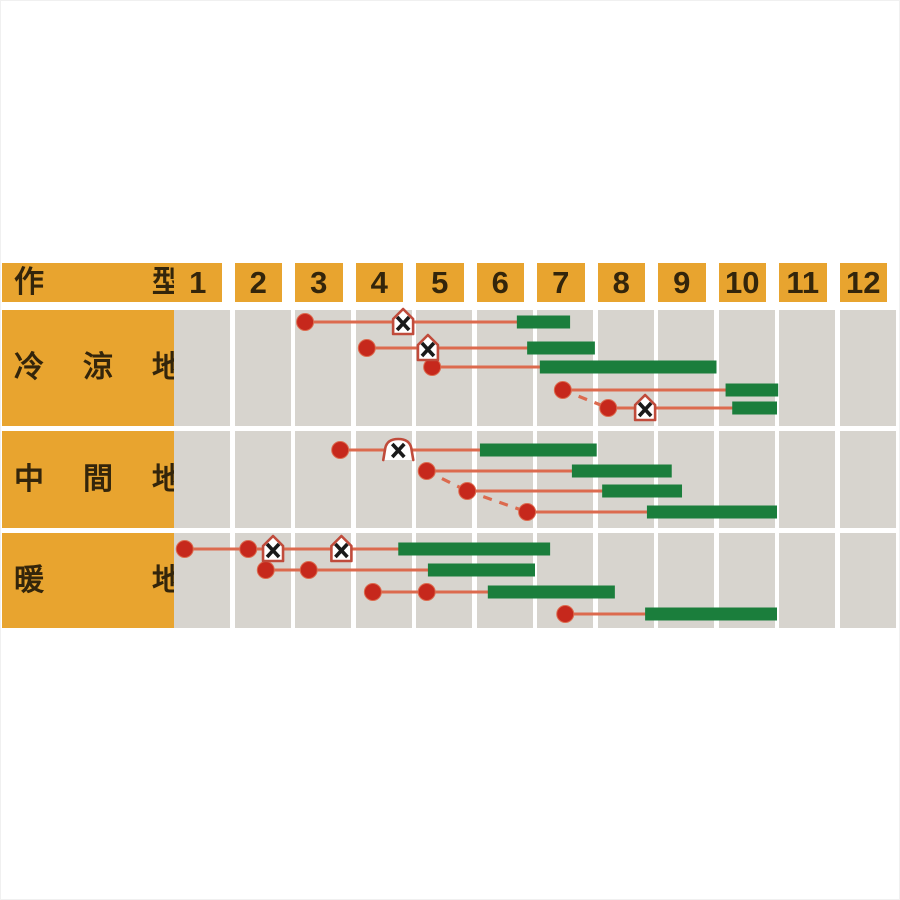 This screenshot has width=900, height=900. I want to click on dash-link, so click(497, 501).